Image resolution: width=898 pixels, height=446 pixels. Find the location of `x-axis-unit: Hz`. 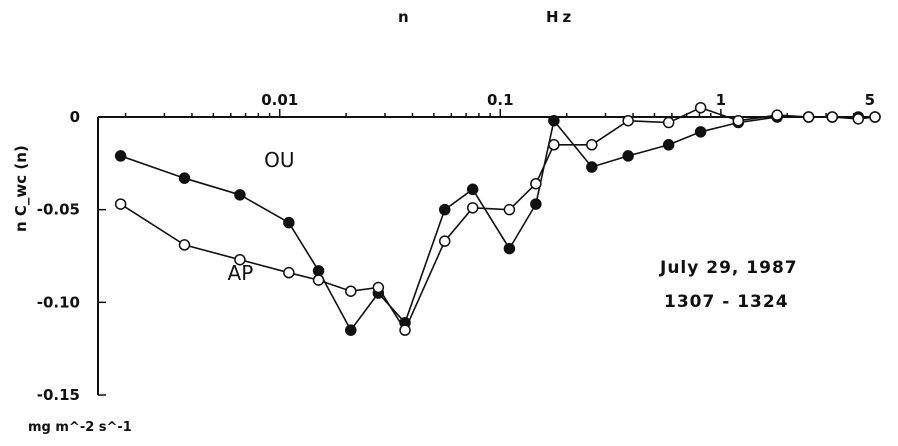

x-axis-unit: Hz is located at coordinates (561, 17).